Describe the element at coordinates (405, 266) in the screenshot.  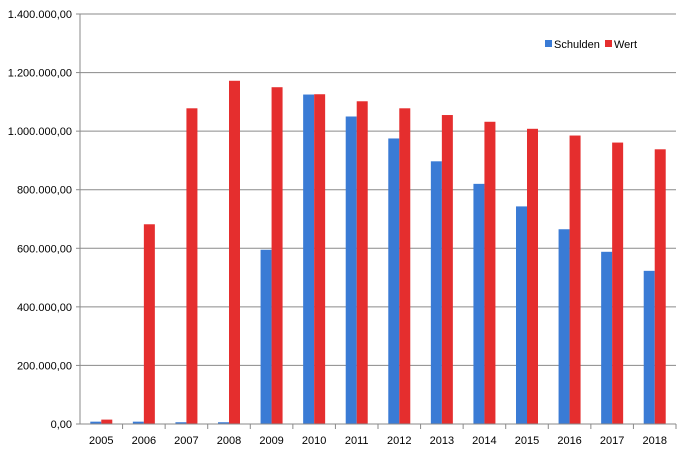
I see `bar-wert-2012` at that location.